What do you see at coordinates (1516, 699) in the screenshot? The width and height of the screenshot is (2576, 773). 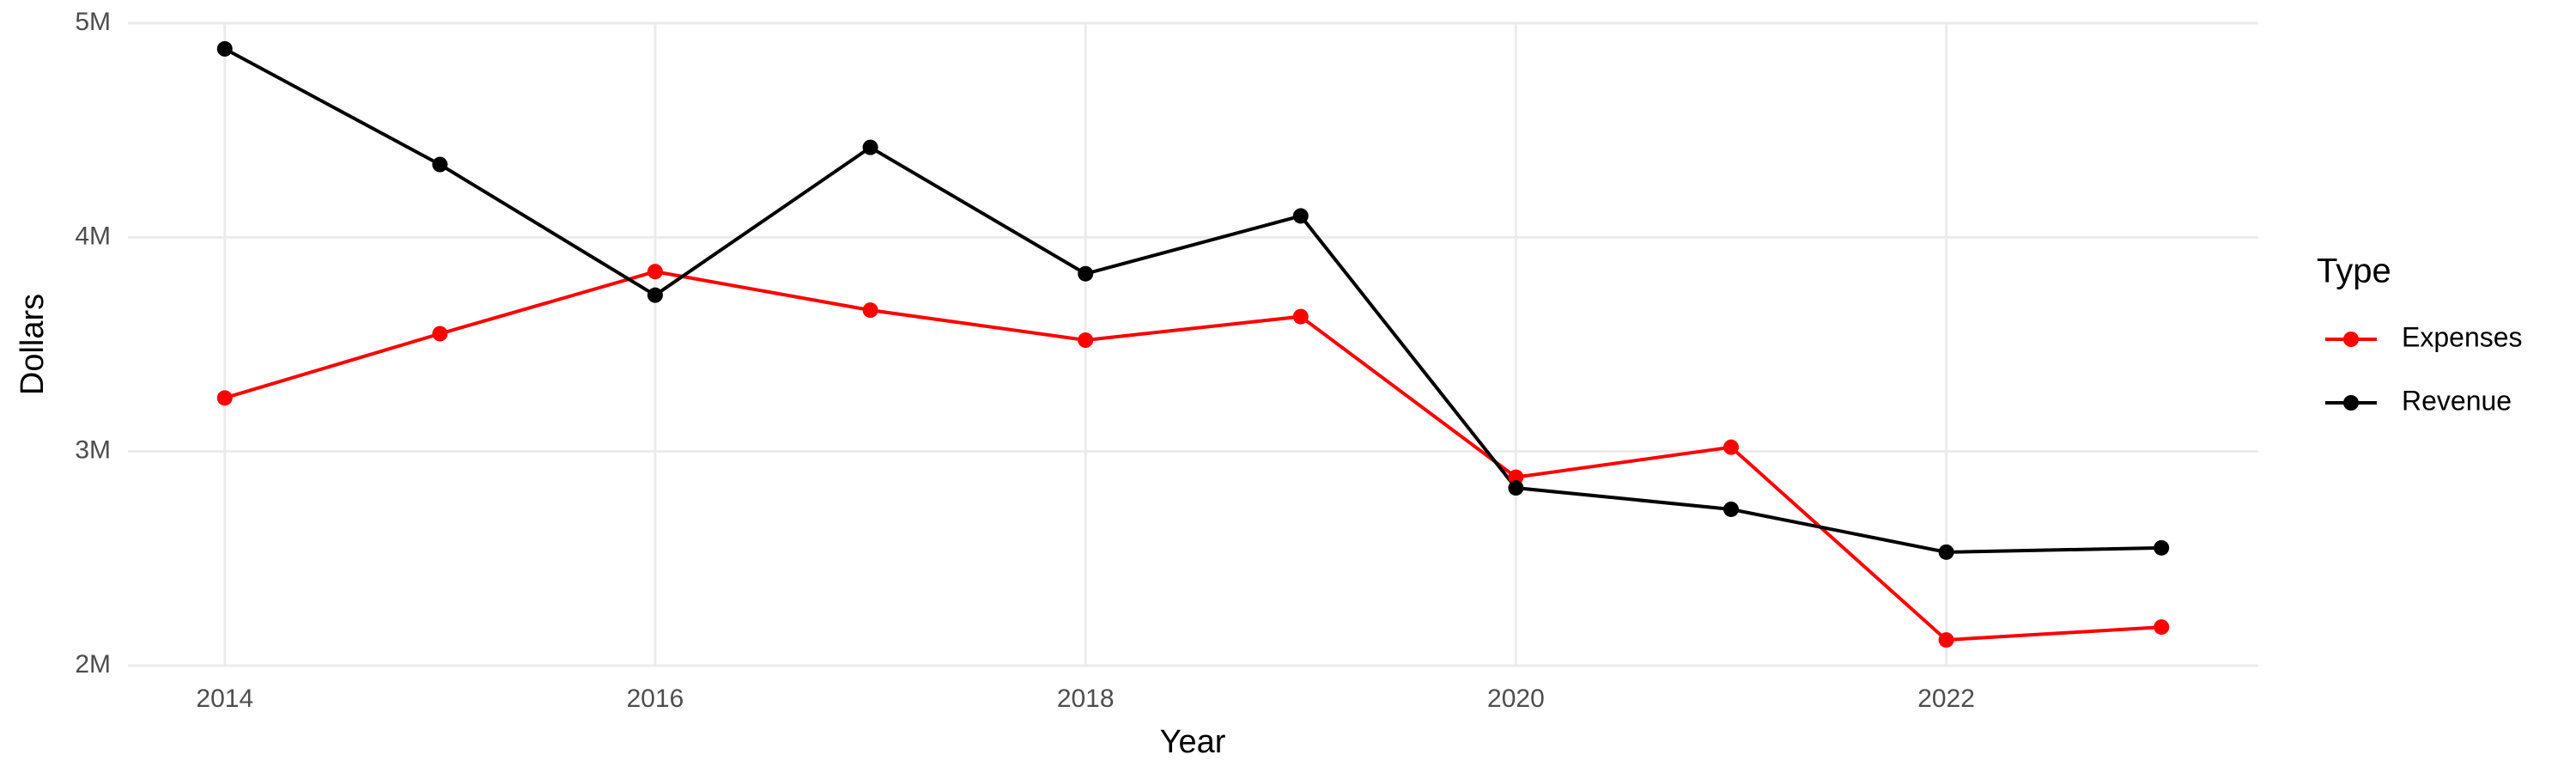 I see `x-tick-label: 2020` at bounding box center [1516, 699].